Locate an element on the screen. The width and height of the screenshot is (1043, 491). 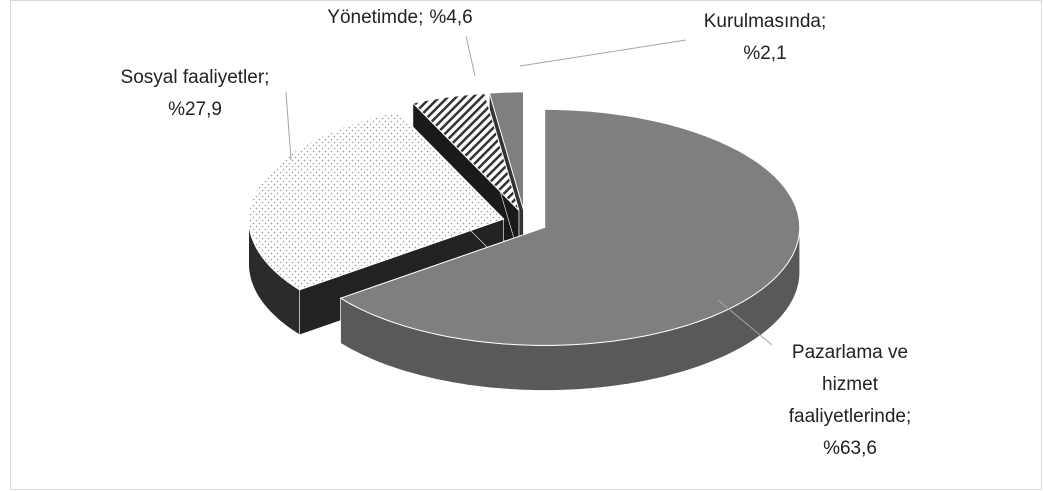
data-label: Yönetimde; %4,6 is located at coordinates (400, 18).